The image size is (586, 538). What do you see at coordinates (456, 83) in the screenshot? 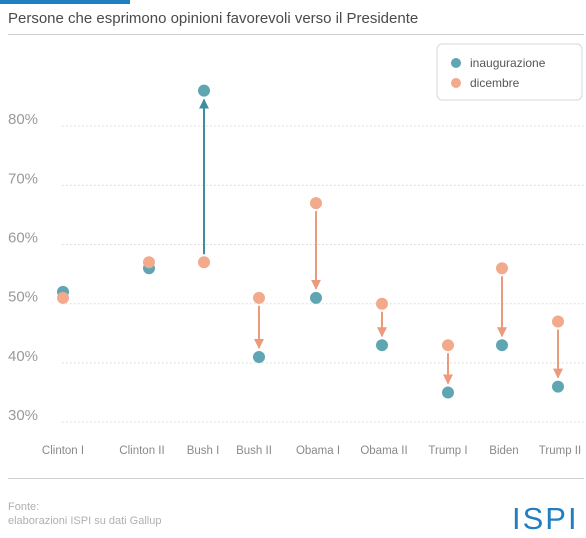
I see `legend-swatch-dicembre` at bounding box center [456, 83].